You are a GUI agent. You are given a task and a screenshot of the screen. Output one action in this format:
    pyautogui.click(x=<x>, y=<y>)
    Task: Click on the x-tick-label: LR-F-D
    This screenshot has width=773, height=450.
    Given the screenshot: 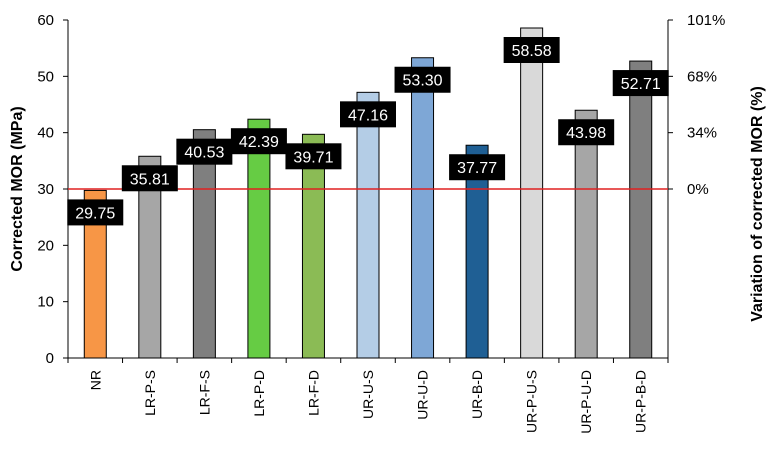 What is the action you would take?
    pyautogui.click(x=313, y=393)
    